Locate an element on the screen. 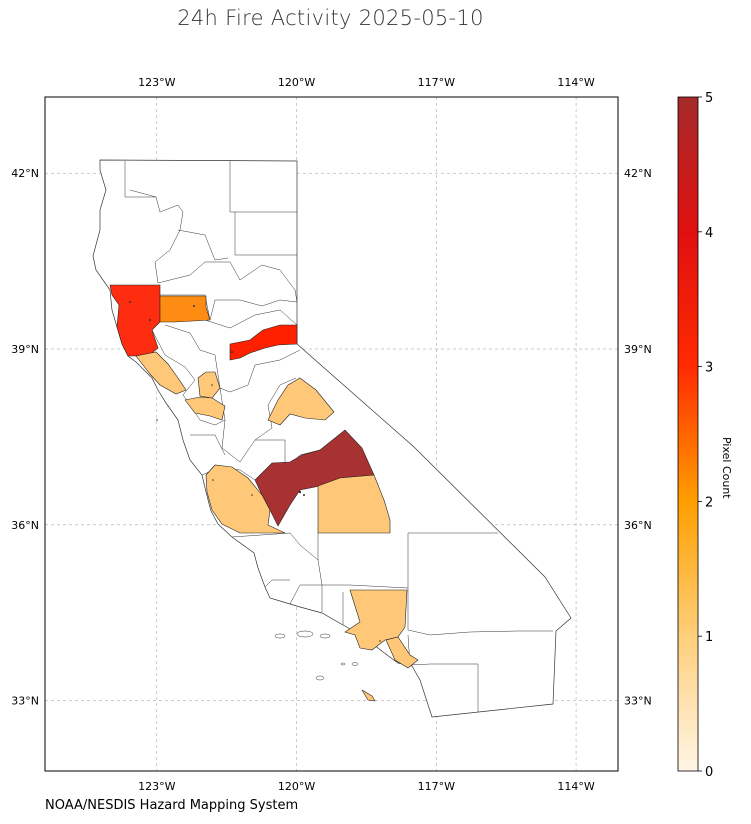  lon-label-bottom: 114°W is located at coordinates (575, 786).